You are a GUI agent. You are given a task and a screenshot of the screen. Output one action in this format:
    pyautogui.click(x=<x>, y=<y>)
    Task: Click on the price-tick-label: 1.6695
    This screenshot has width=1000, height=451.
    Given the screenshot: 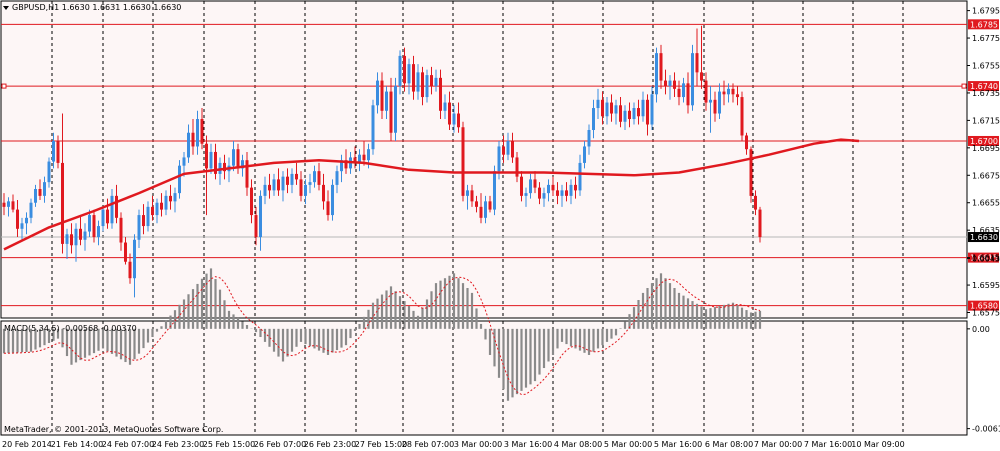 What is the action you would take?
    pyautogui.click(x=986, y=148)
    